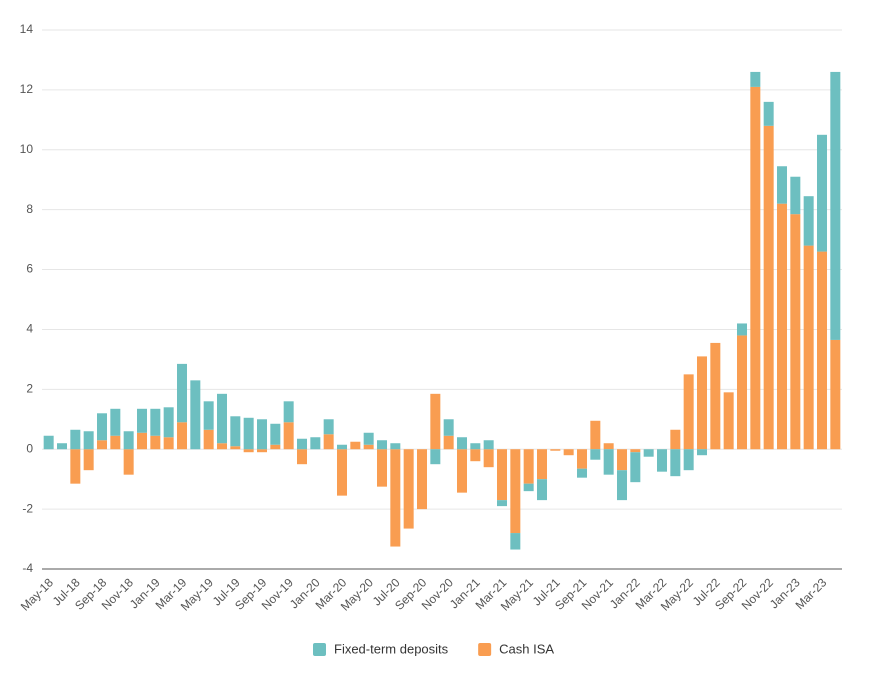 Image resolution: width=872 pixels, height=679 pixels. Describe the element at coordinates (37, 594) in the screenshot. I see `x-tick-label: May-18` at that location.